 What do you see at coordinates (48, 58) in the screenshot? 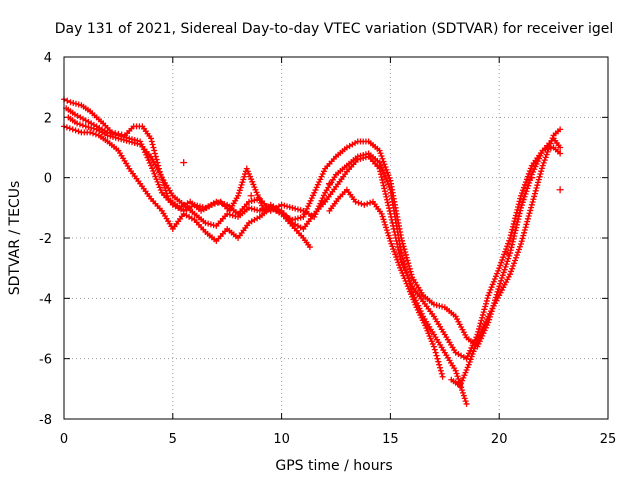
I see `y-tick-label: 4` at bounding box center [48, 58].